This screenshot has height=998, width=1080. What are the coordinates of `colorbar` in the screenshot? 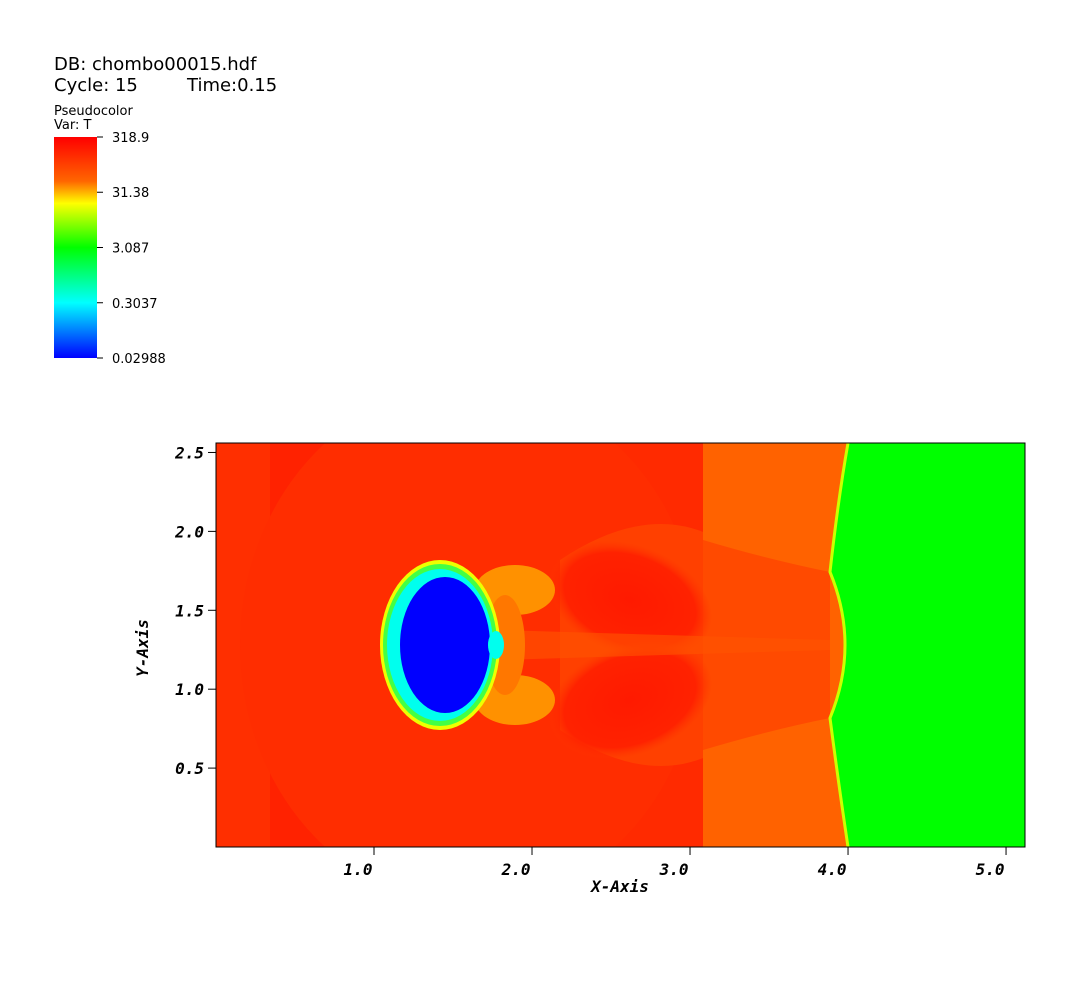 It's located at (75, 247).